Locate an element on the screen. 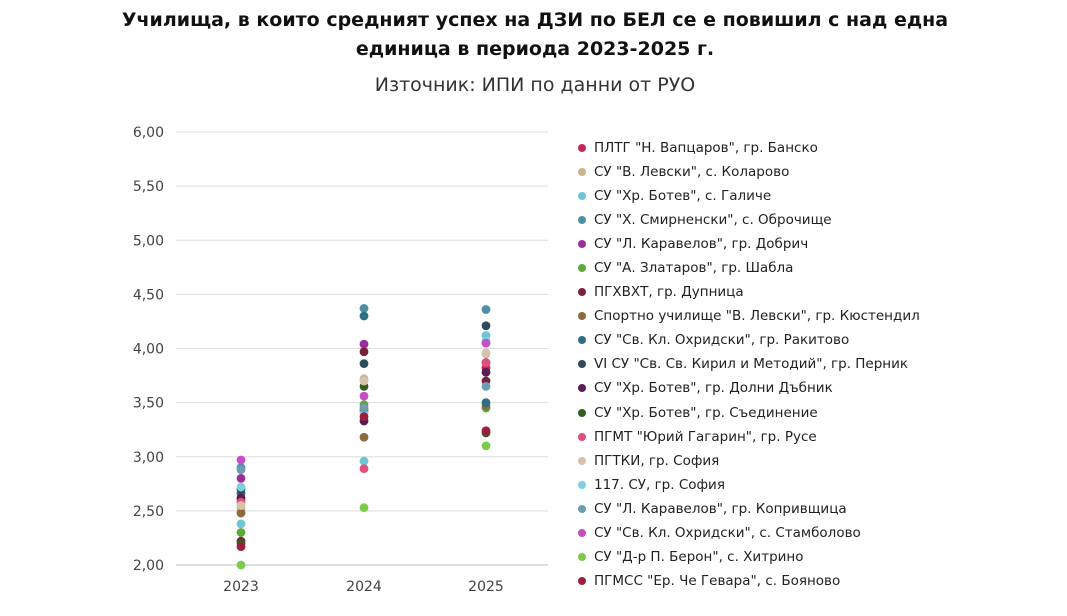 The width and height of the screenshot is (1067, 616). legend-label: ПГХВХТ, гр. Дупница is located at coordinates (669, 292).